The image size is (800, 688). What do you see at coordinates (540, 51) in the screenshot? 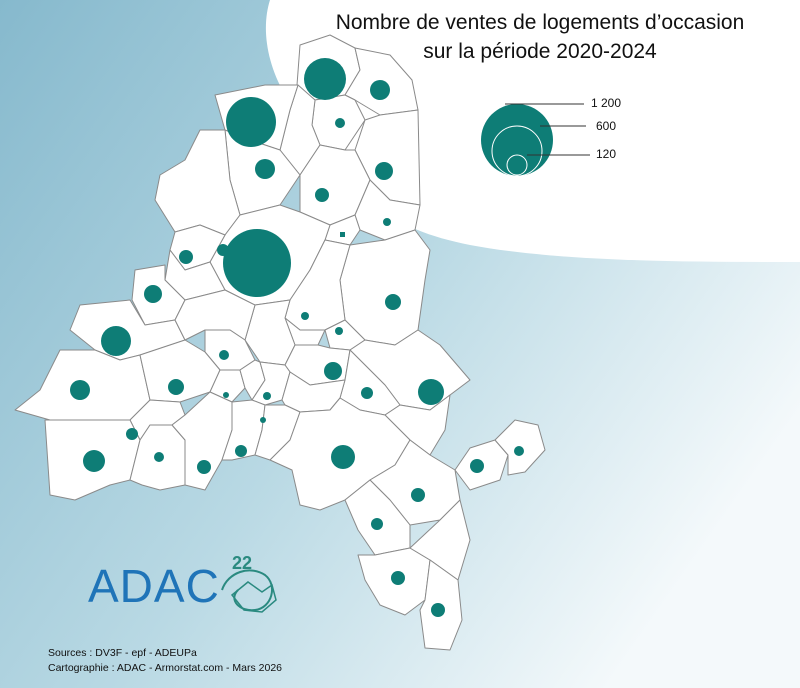
I see `title-line-2: sur la période 2020-2024` at bounding box center [540, 51].